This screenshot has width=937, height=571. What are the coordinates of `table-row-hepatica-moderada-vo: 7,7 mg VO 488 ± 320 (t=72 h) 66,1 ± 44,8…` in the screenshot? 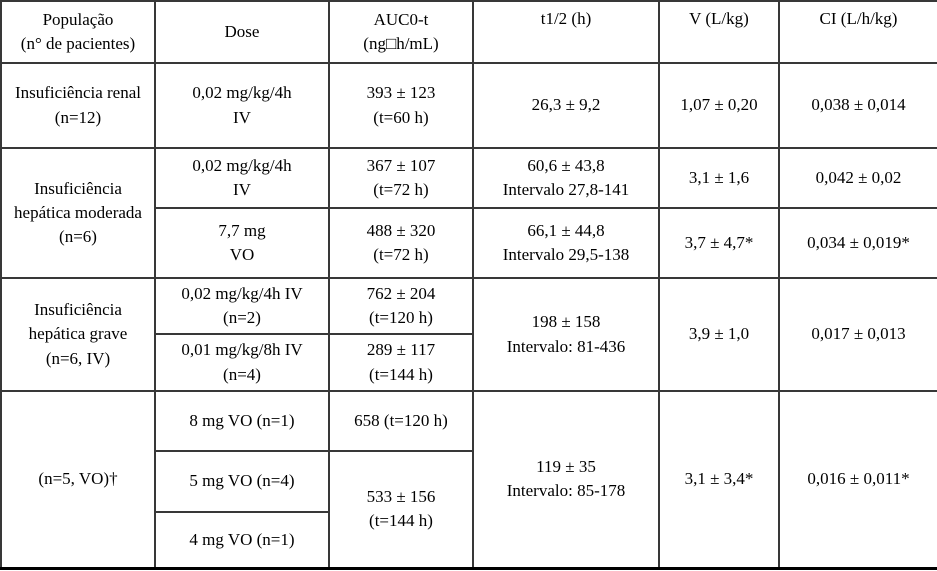 It's located at (469, 243).